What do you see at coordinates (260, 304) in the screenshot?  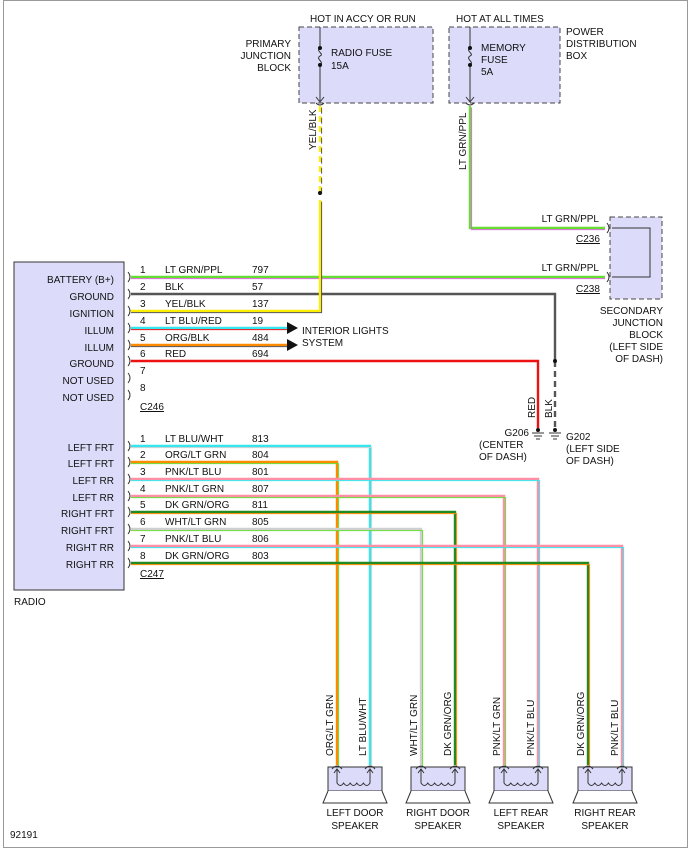 I see `circuit-number: 137` at bounding box center [260, 304].